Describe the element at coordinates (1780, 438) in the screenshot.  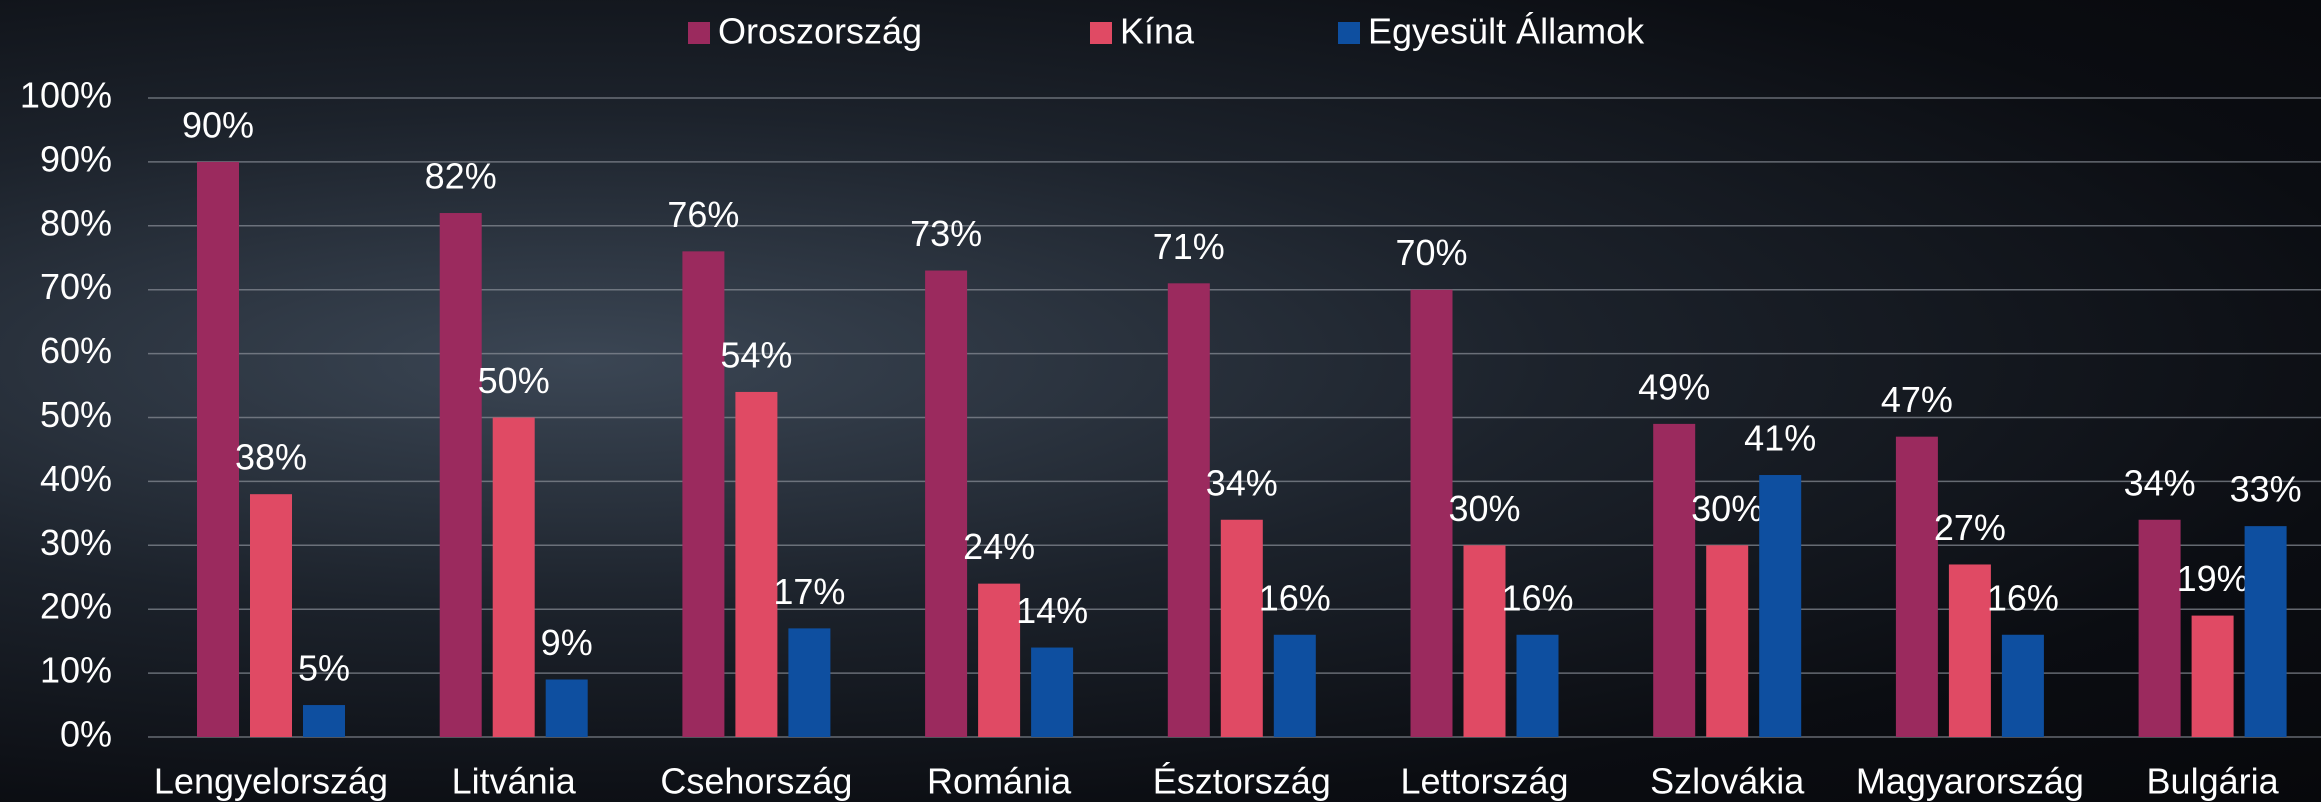
I see `value-label: 41%` at that location.